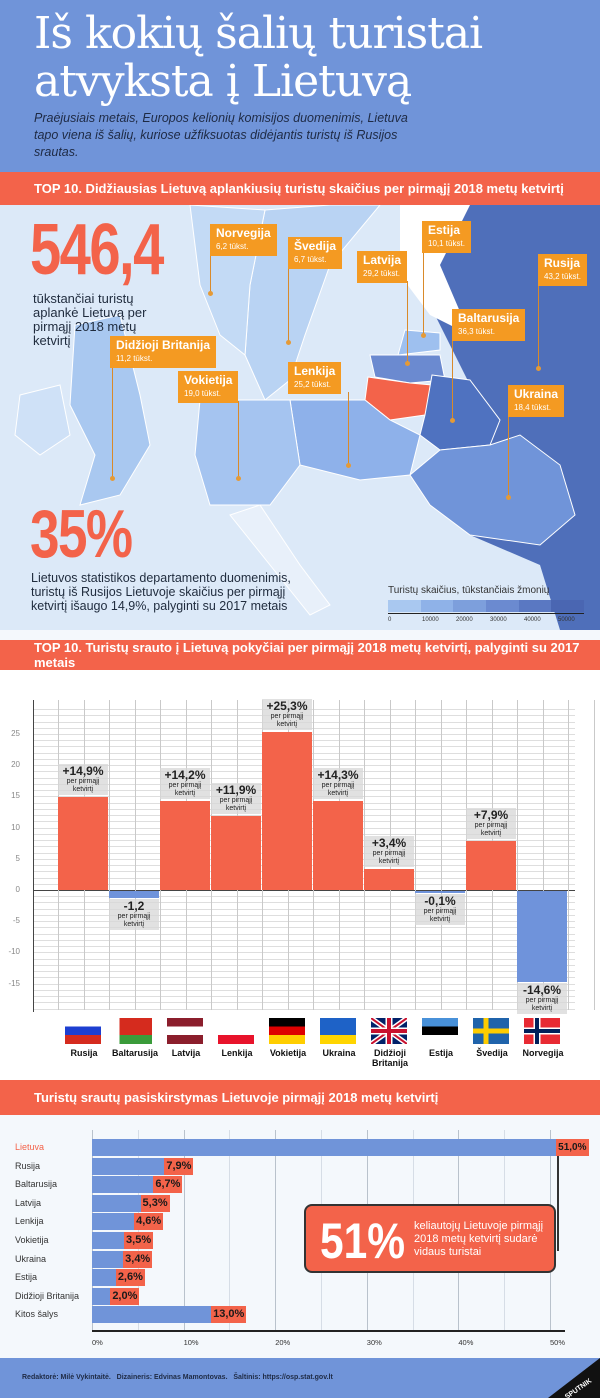 The width and height of the screenshot is (600, 1398). What do you see at coordinates (491, 1031) in the screenshot?
I see `flag-icon` at bounding box center [491, 1031].